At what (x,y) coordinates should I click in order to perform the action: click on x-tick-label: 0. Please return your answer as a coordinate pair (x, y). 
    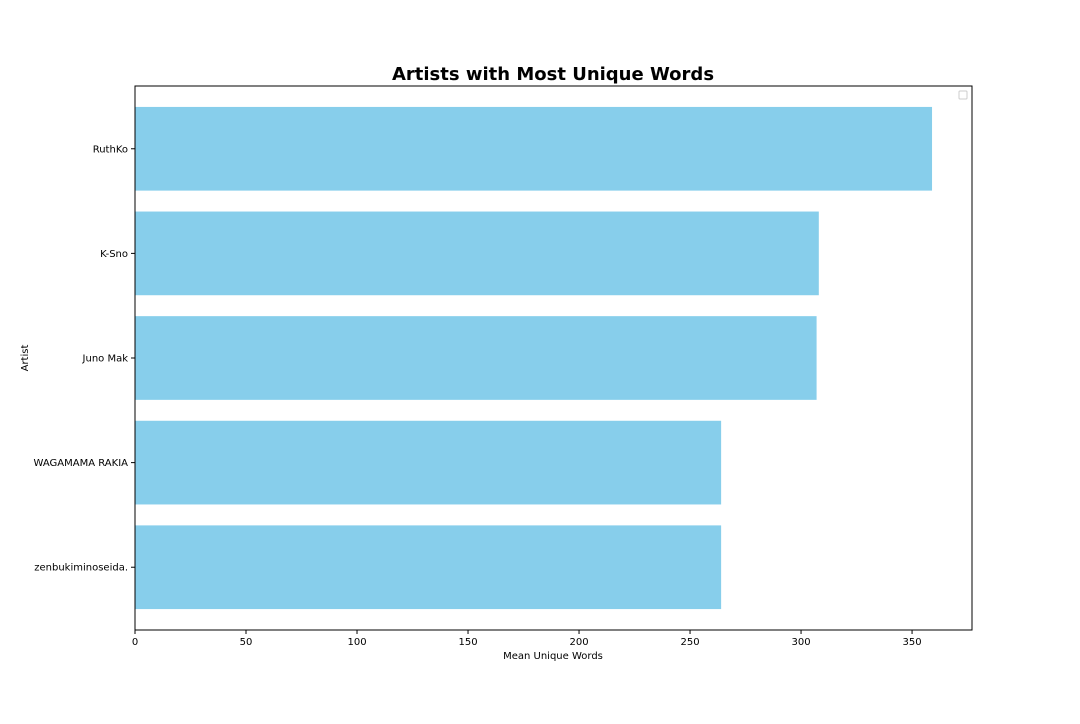
    Looking at the image, I should click on (135, 642).